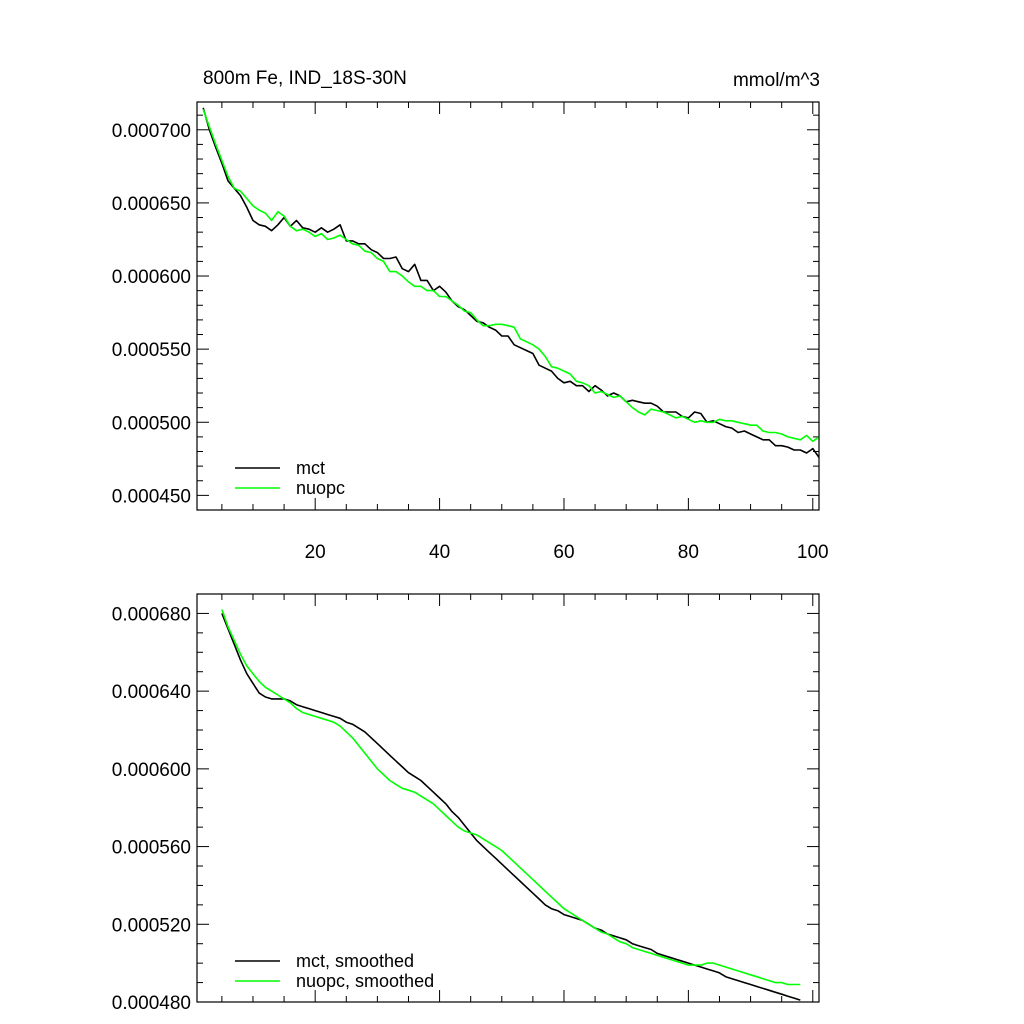 The height and width of the screenshot is (1024, 1024). What do you see at coordinates (776, 80) in the screenshot?
I see `top-chart-units: mmol/m^3` at bounding box center [776, 80].